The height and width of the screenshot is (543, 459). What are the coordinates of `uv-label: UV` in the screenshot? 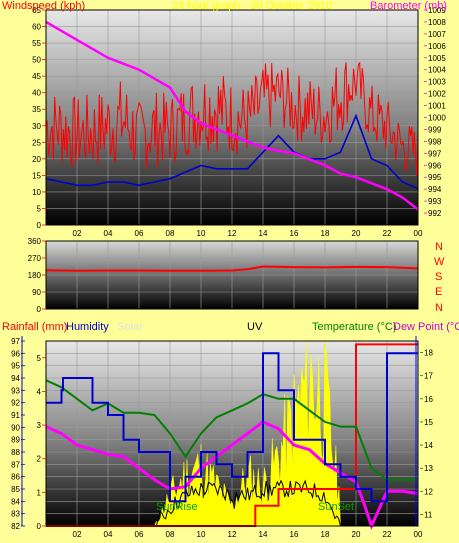 It's located at (255, 327).